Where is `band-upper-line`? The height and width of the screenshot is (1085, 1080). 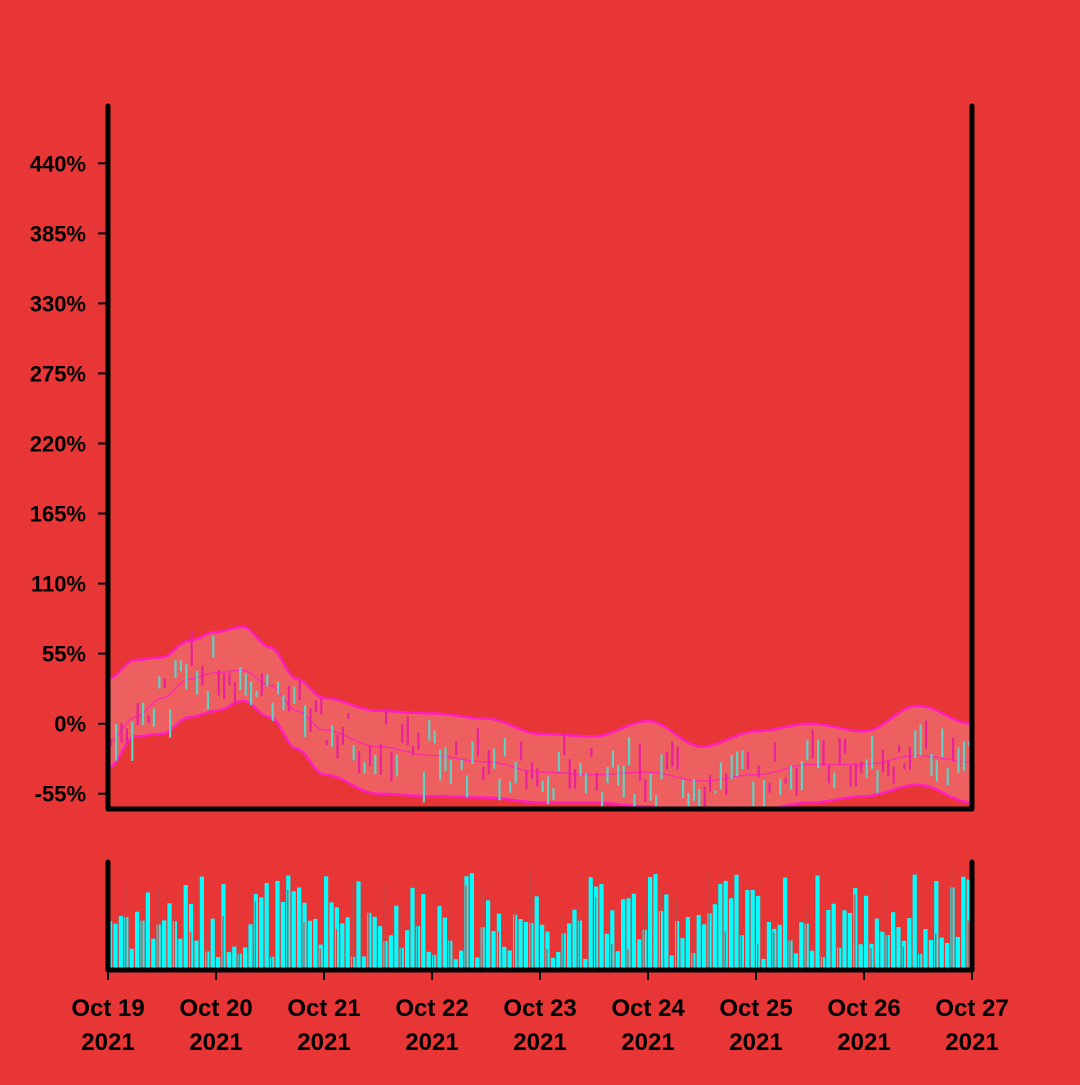
band-upper-line is located at coordinates (540, 686).